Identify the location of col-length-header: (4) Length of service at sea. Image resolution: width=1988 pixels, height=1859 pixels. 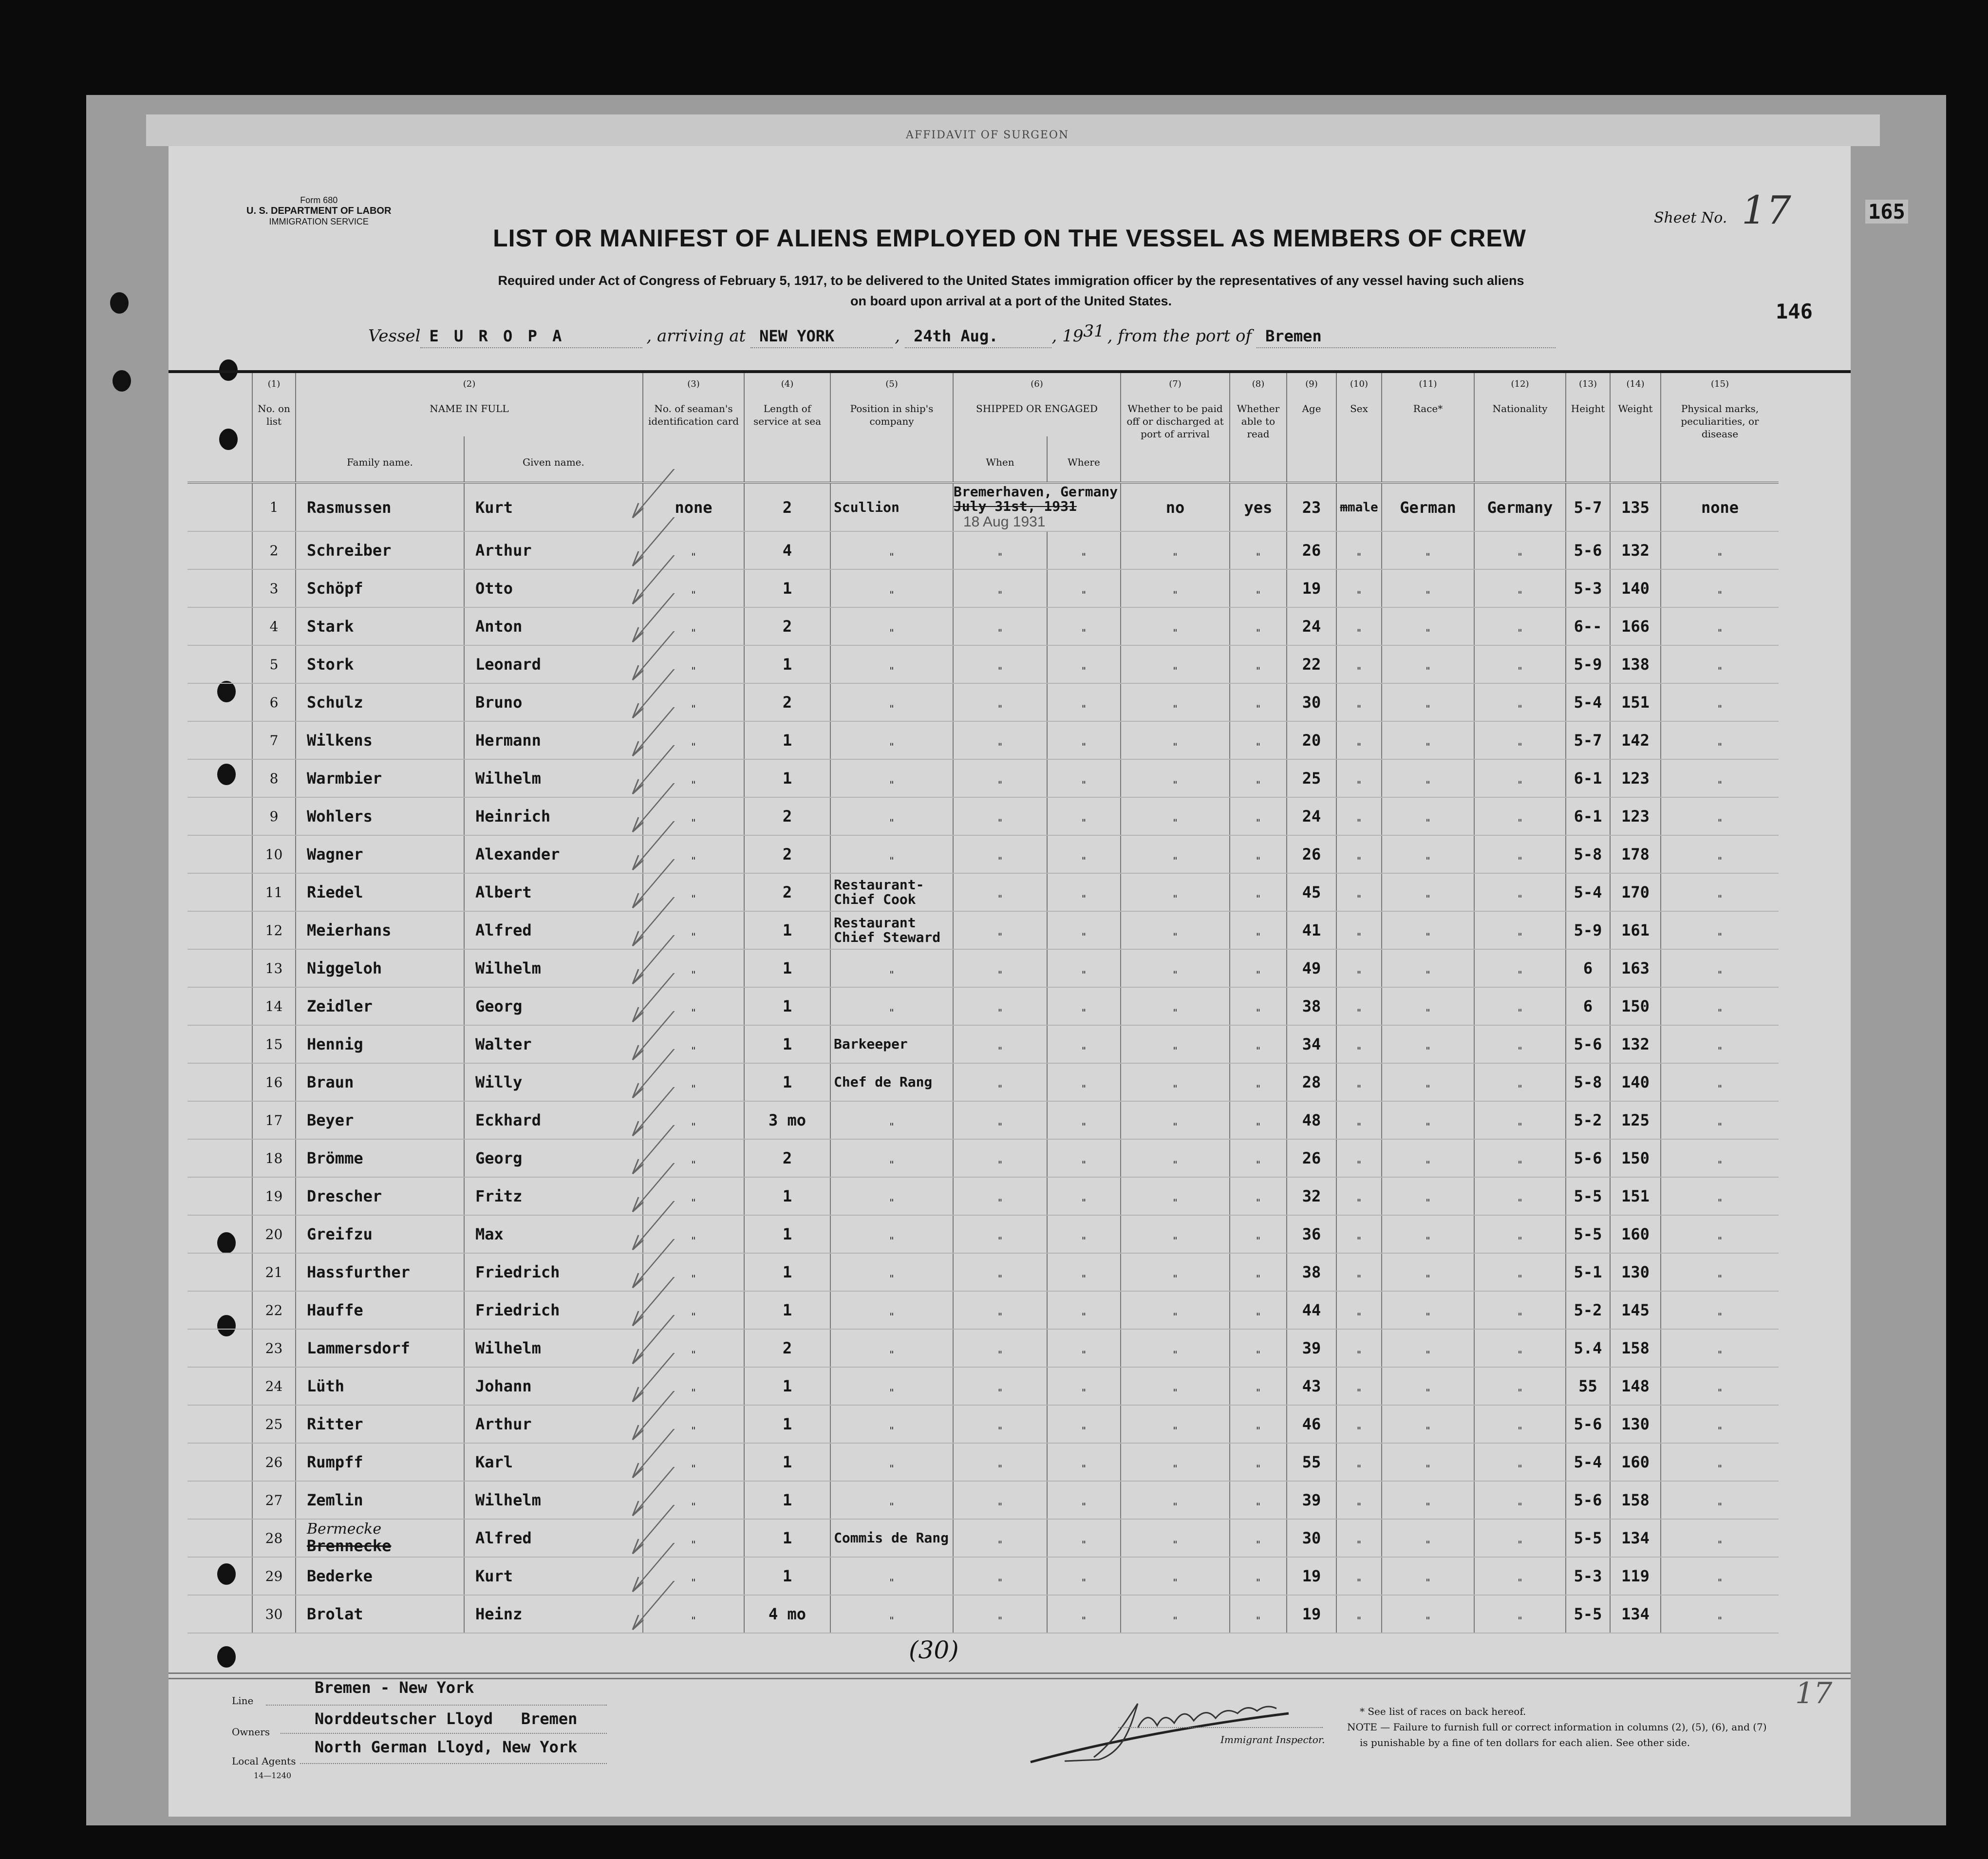
(787, 428).